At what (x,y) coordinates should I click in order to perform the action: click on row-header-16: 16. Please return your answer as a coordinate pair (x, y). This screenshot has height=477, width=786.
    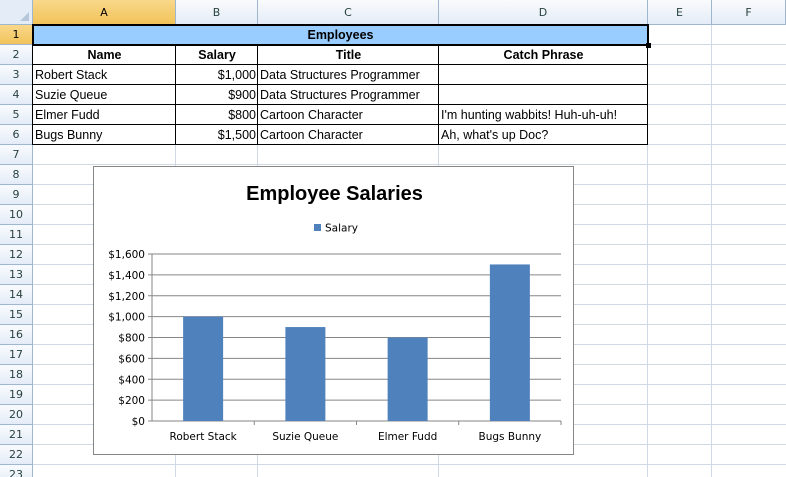
    Looking at the image, I should click on (16, 335).